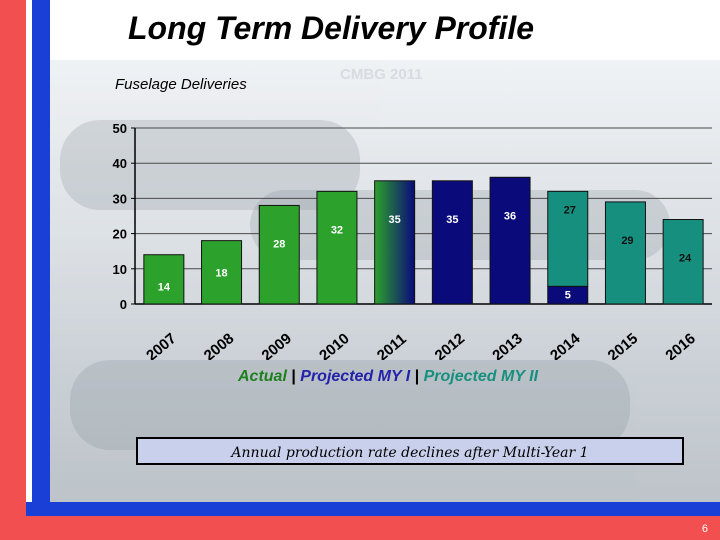 The height and width of the screenshot is (540, 720). Describe the element at coordinates (181, 84) in the screenshot. I see `chart-subtitle: Fuselage Deliveries` at that location.